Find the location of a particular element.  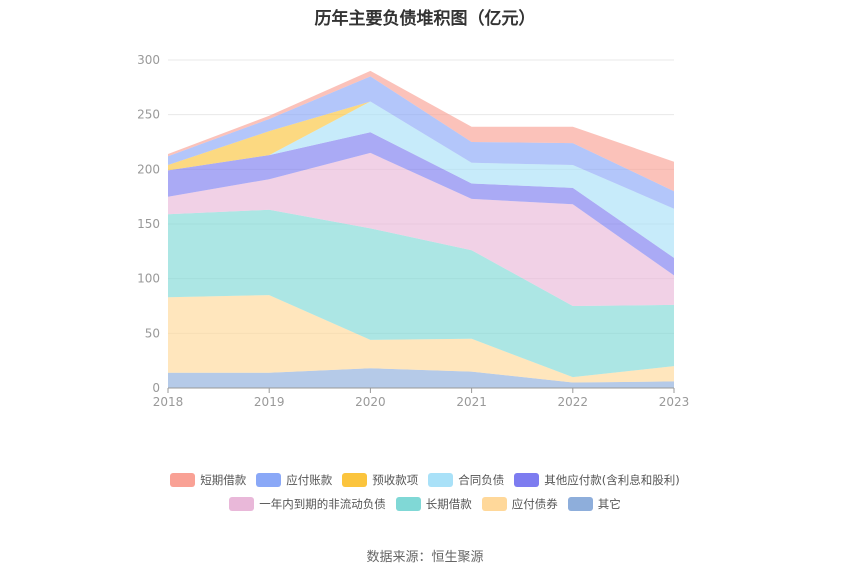

area-series-其它 is located at coordinates (421, 378).